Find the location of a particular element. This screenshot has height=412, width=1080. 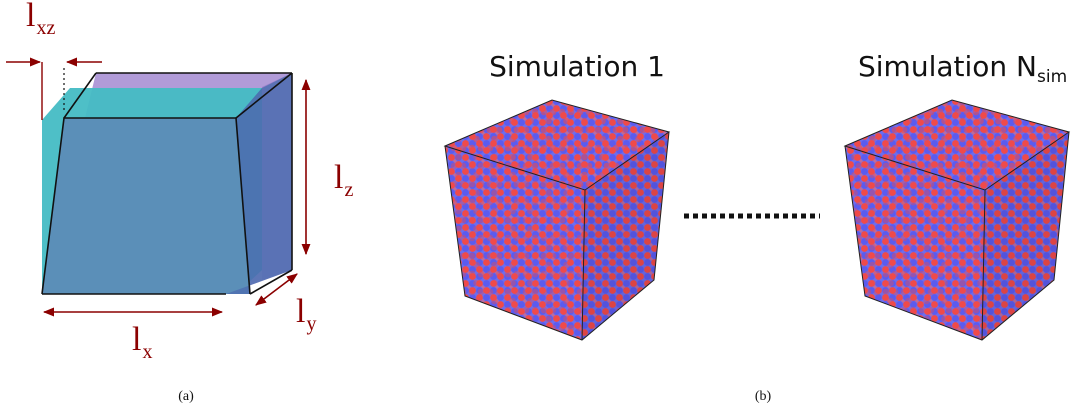

cubeN-right-shade is located at coordinates (1025, 236).